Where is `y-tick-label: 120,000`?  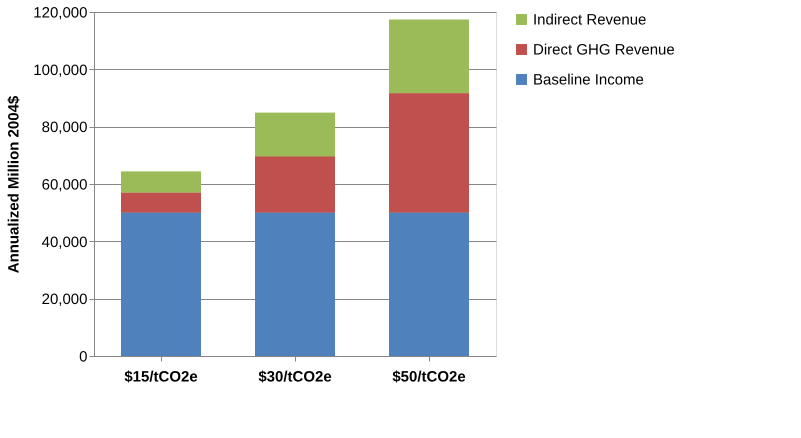
y-tick-label: 120,000 is located at coordinates (60, 13).